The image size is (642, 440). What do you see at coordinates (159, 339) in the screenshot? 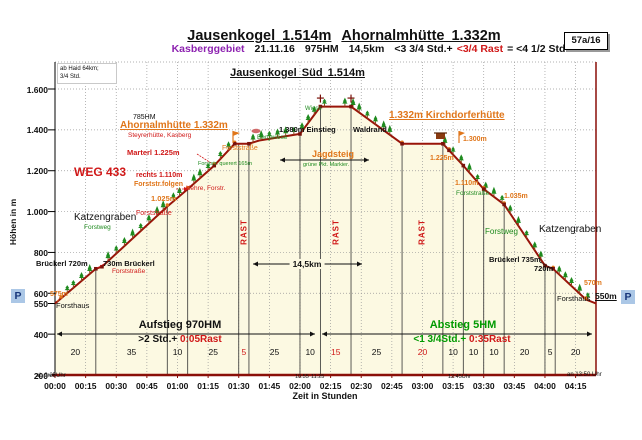
I see `aufstieg-time: >2 Std.+` at bounding box center [159, 339].